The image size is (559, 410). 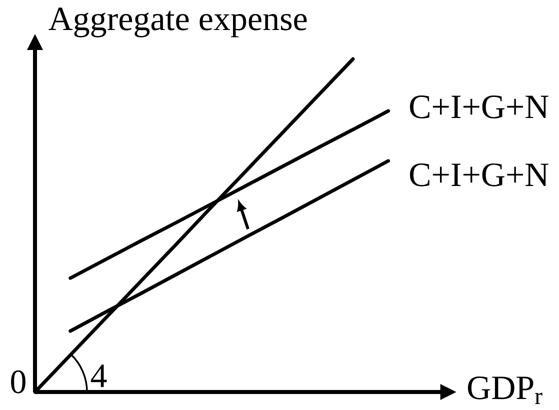 I want to click on annotation: 4, so click(x=98, y=375).